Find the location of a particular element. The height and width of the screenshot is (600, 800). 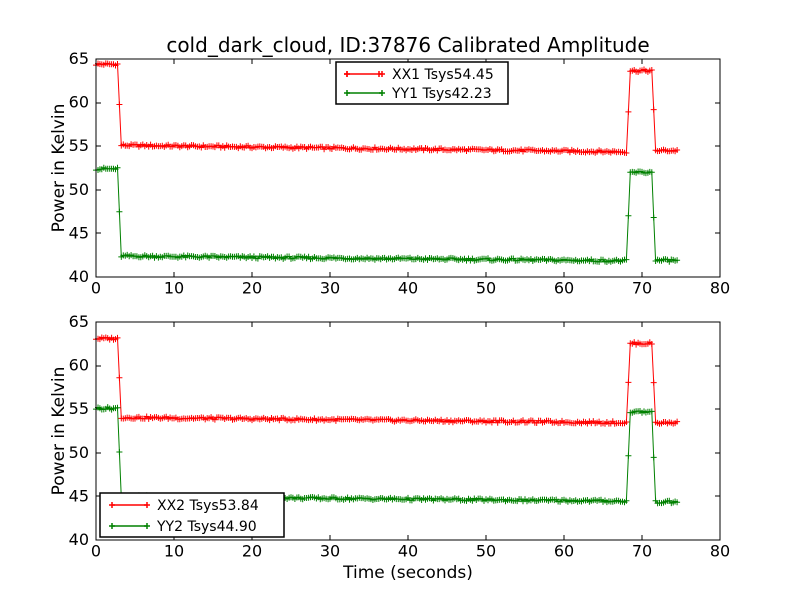

legend-bottom: XX2 Tsys53.84 YY2 Tsys44.90 is located at coordinates (192, 515).